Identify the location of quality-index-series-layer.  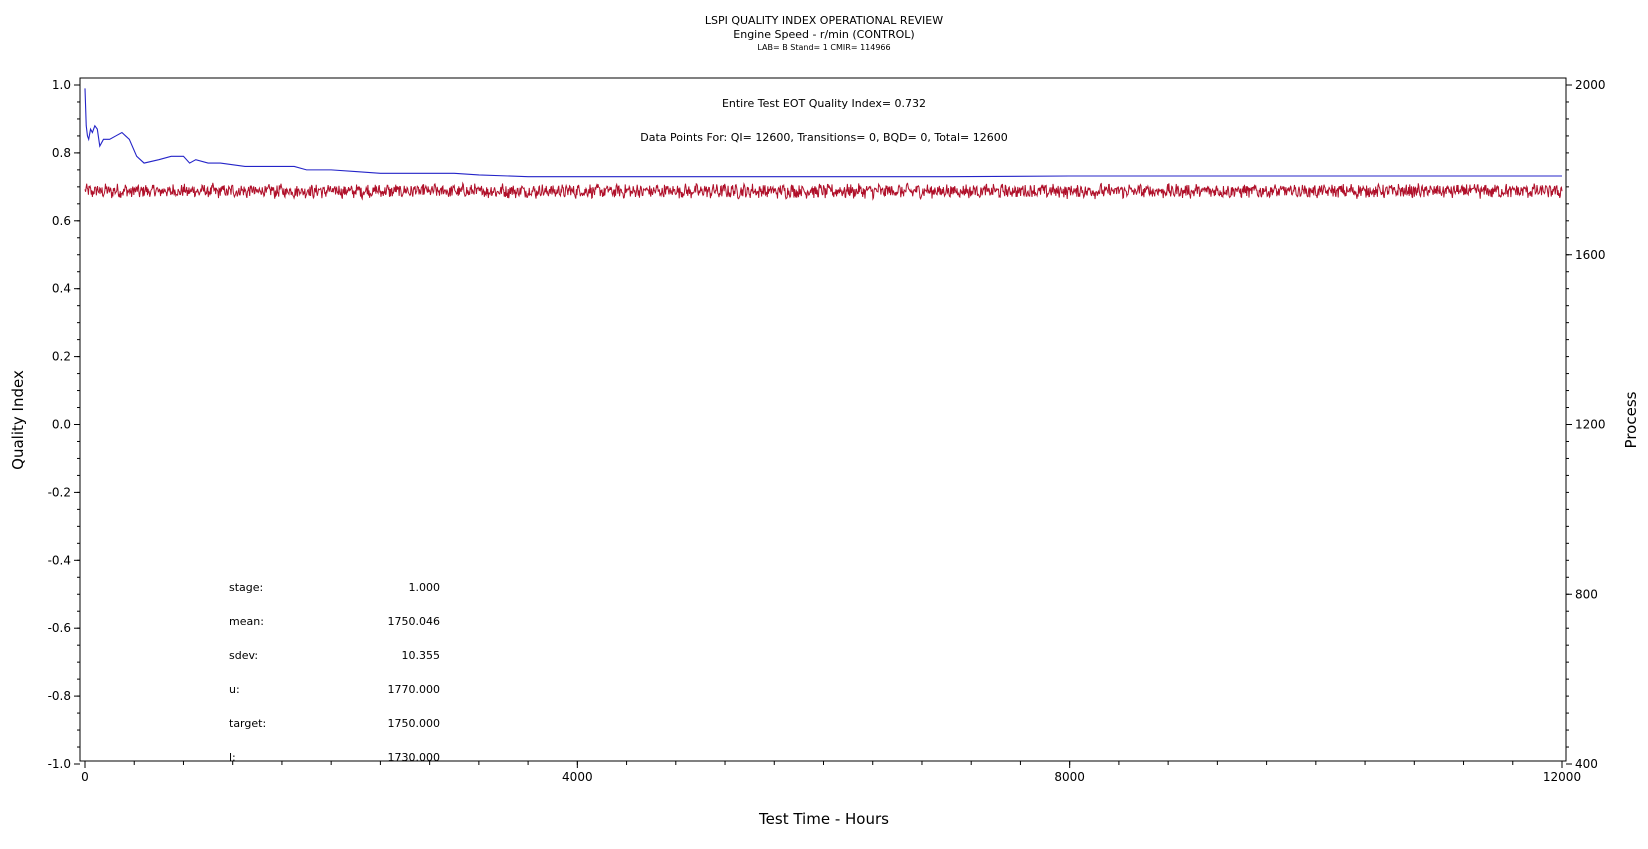
(823, 133).